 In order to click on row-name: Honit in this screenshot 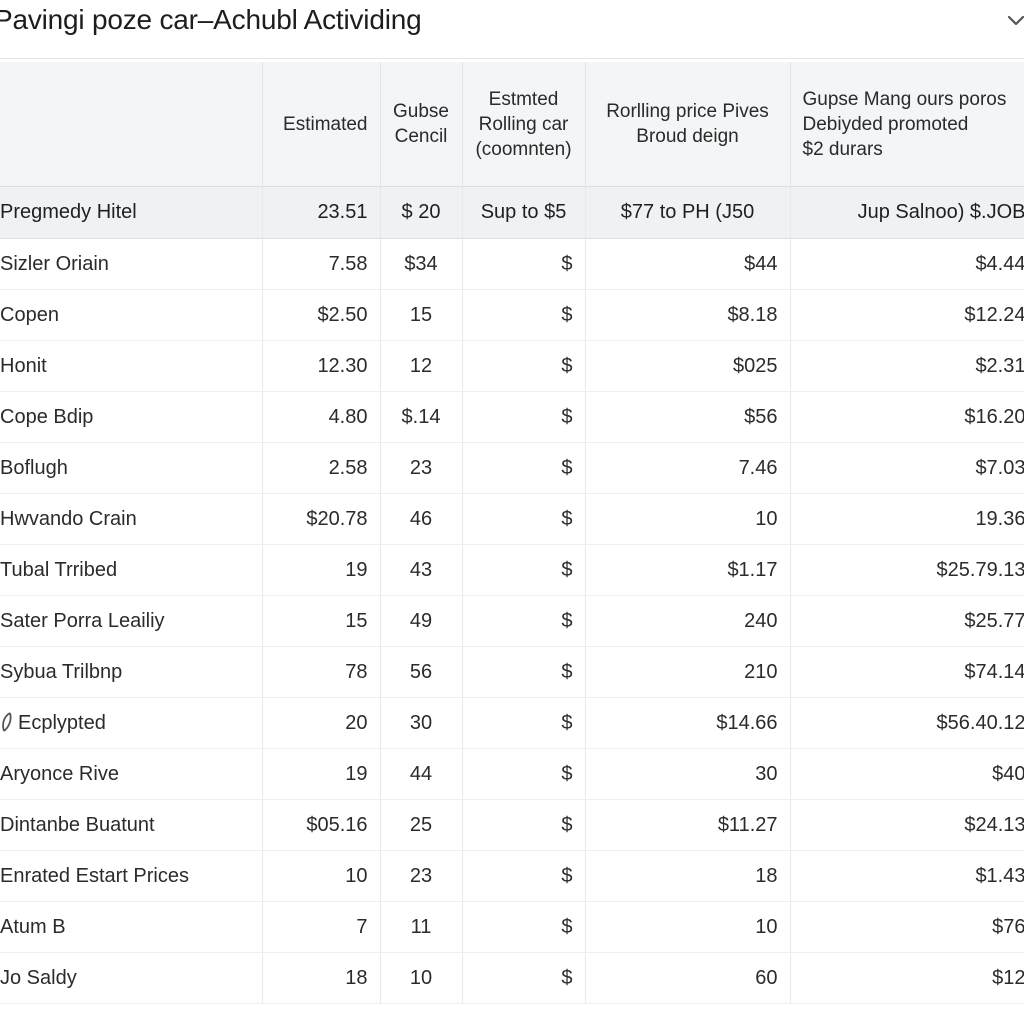, I will do `click(131, 366)`.